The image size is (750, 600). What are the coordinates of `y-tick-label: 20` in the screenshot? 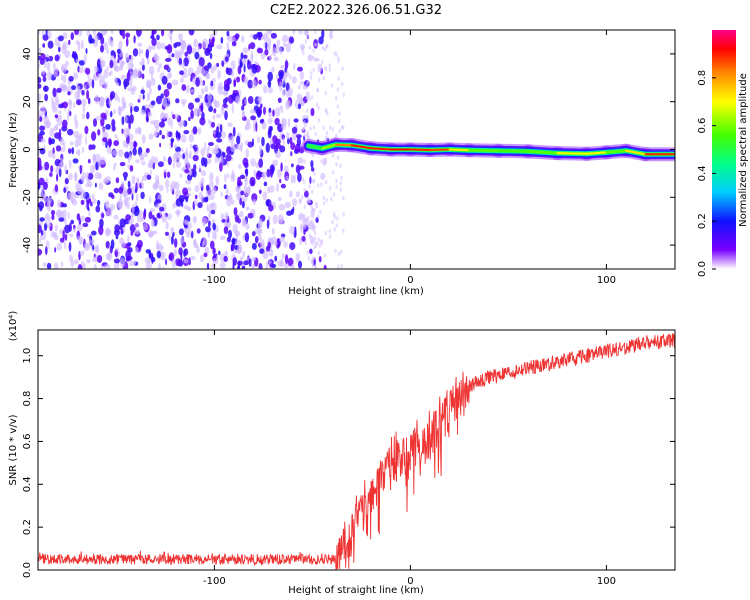 It's located at (27, 101).